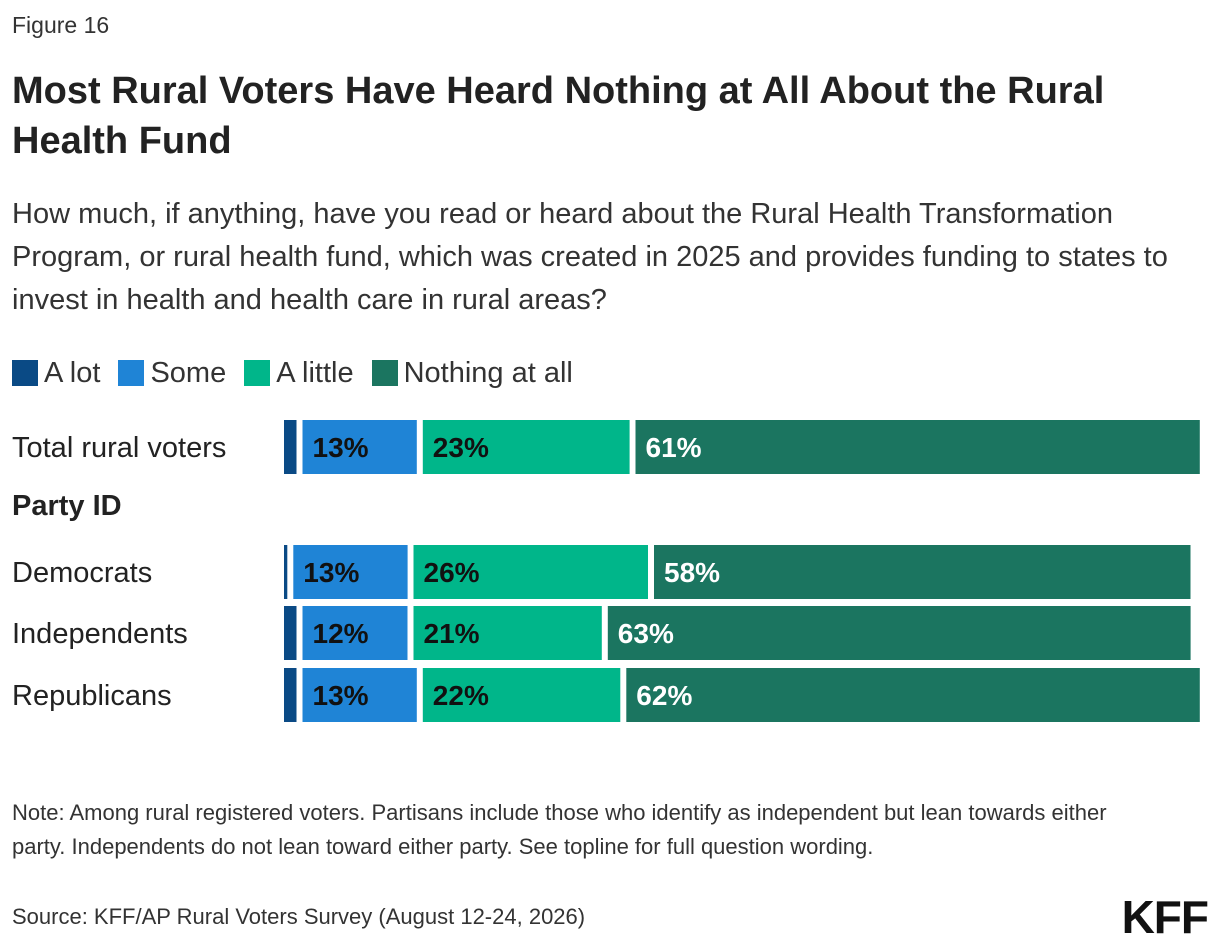 The image size is (1220, 950). What do you see at coordinates (664, 695) in the screenshot?
I see `data-label-republicans-nothing-at-all: 62%` at bounding box center [664, 695].